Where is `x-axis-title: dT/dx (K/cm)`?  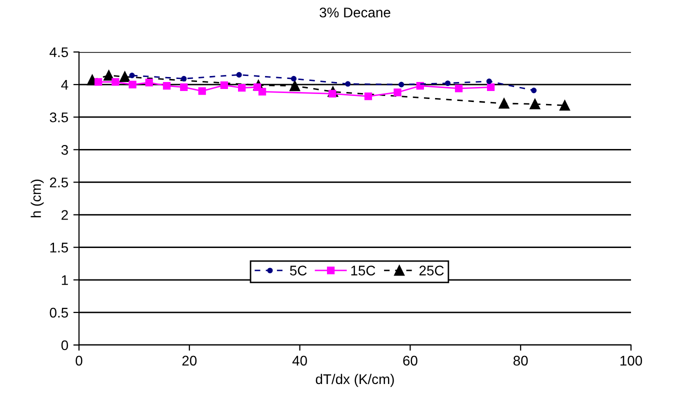
x-axis-title: dT/dx (K/cm) is located at coordinates (355, 380).